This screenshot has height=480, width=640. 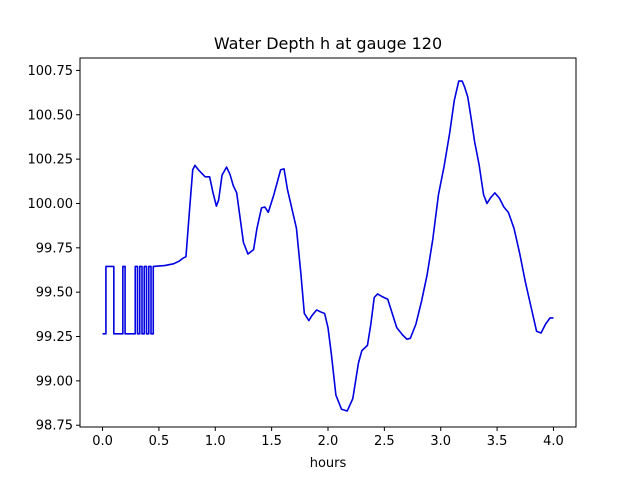 What do you see at coordinates (54, 381) in the screenshot?
I see `y-tick-label: 99.00` at bounding box center [54, 381].